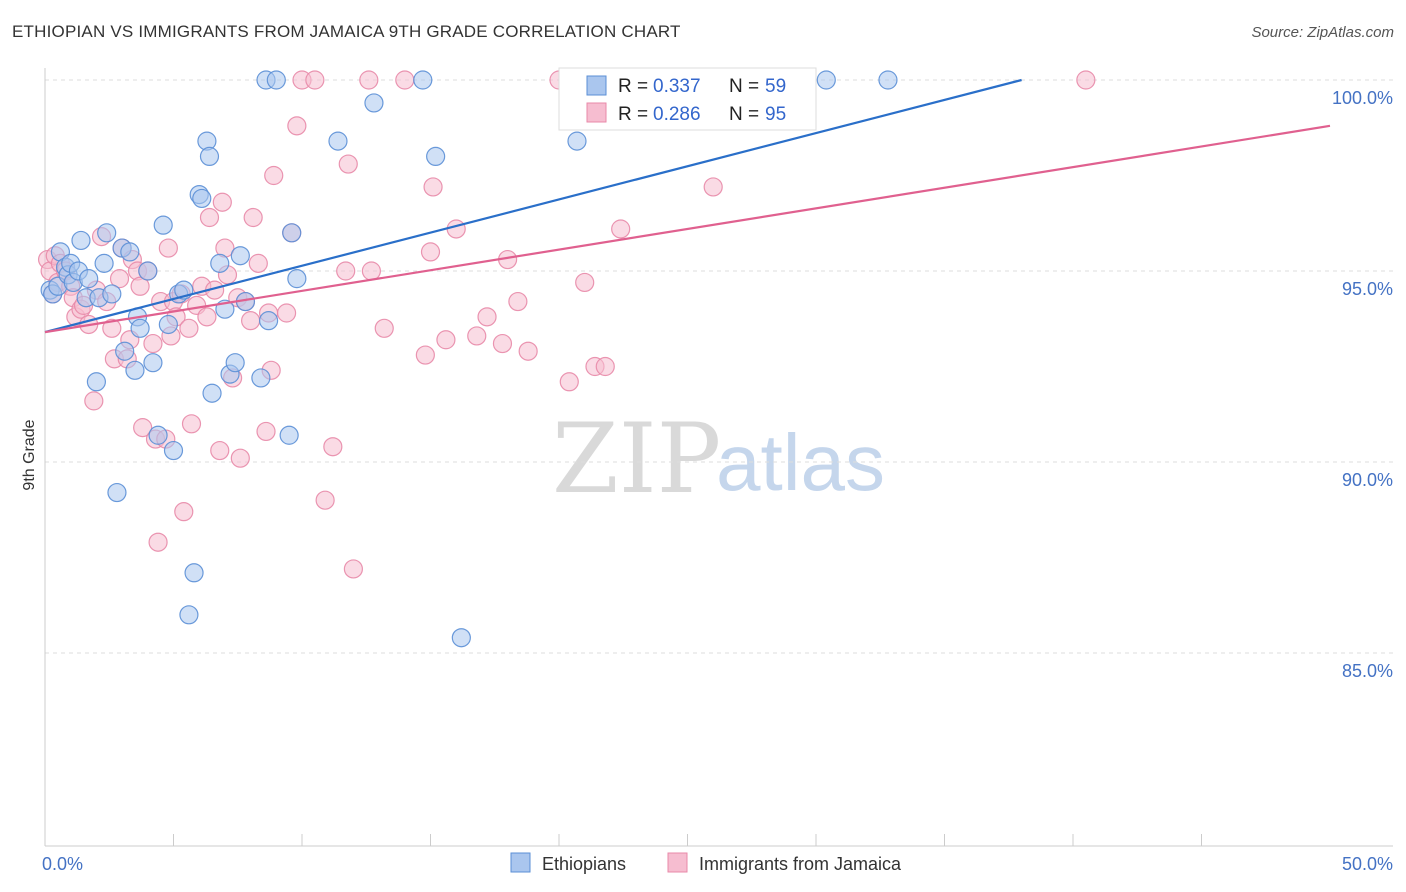 Image resolution: width=1406 pixels, height=892 pixels. Describe the element at coordinates (633, 114) in the screenshot. I see `legend-pink-r-label: R =` at that location.